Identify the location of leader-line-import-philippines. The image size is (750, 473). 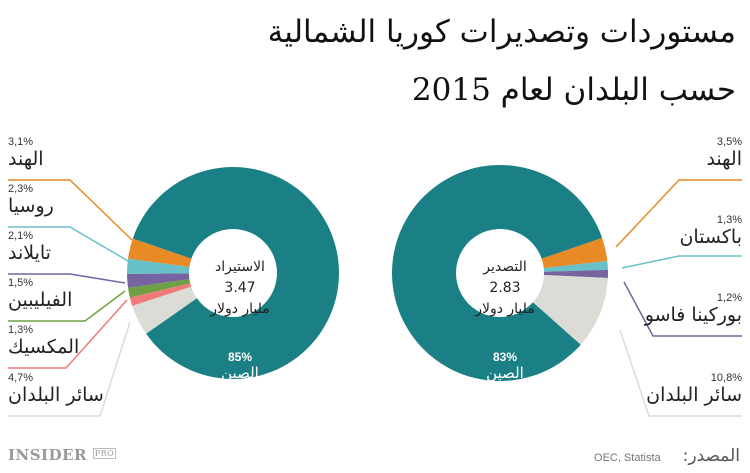
(67, 306).